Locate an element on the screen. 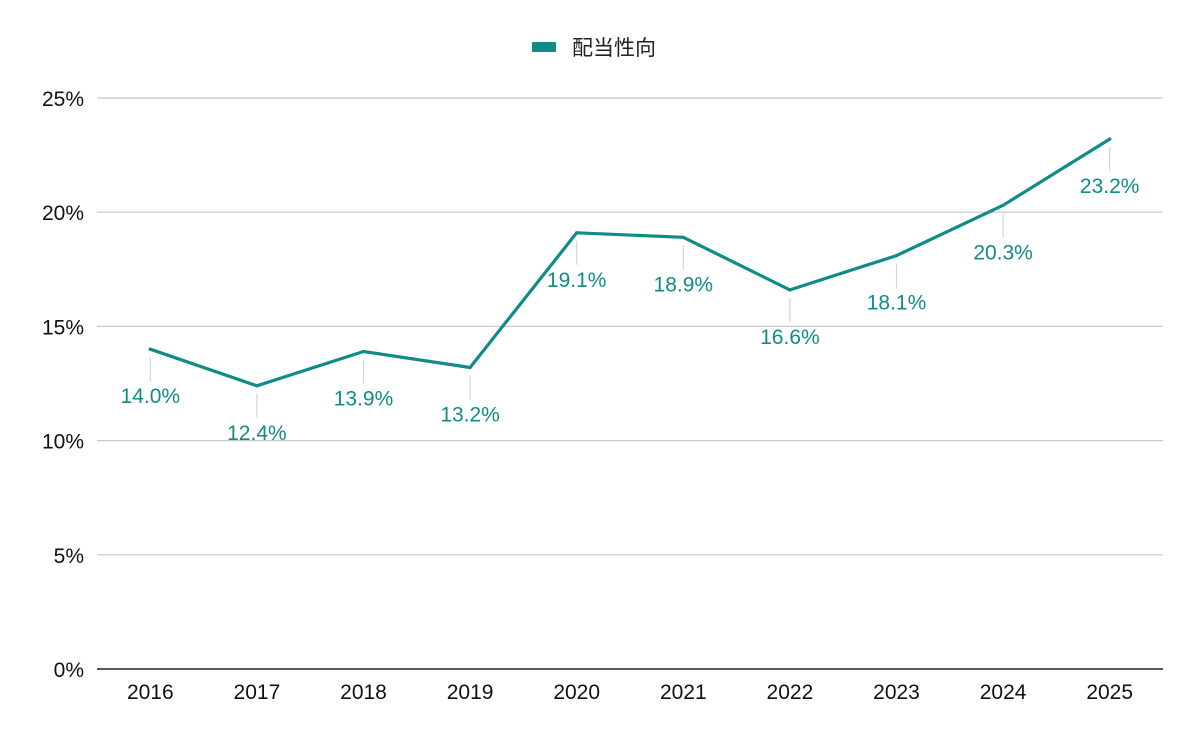  x-axis: 2016 2017 2018 2019 2020 2021 2022 2023 2024 2025 is located at coordinates (630, 686).